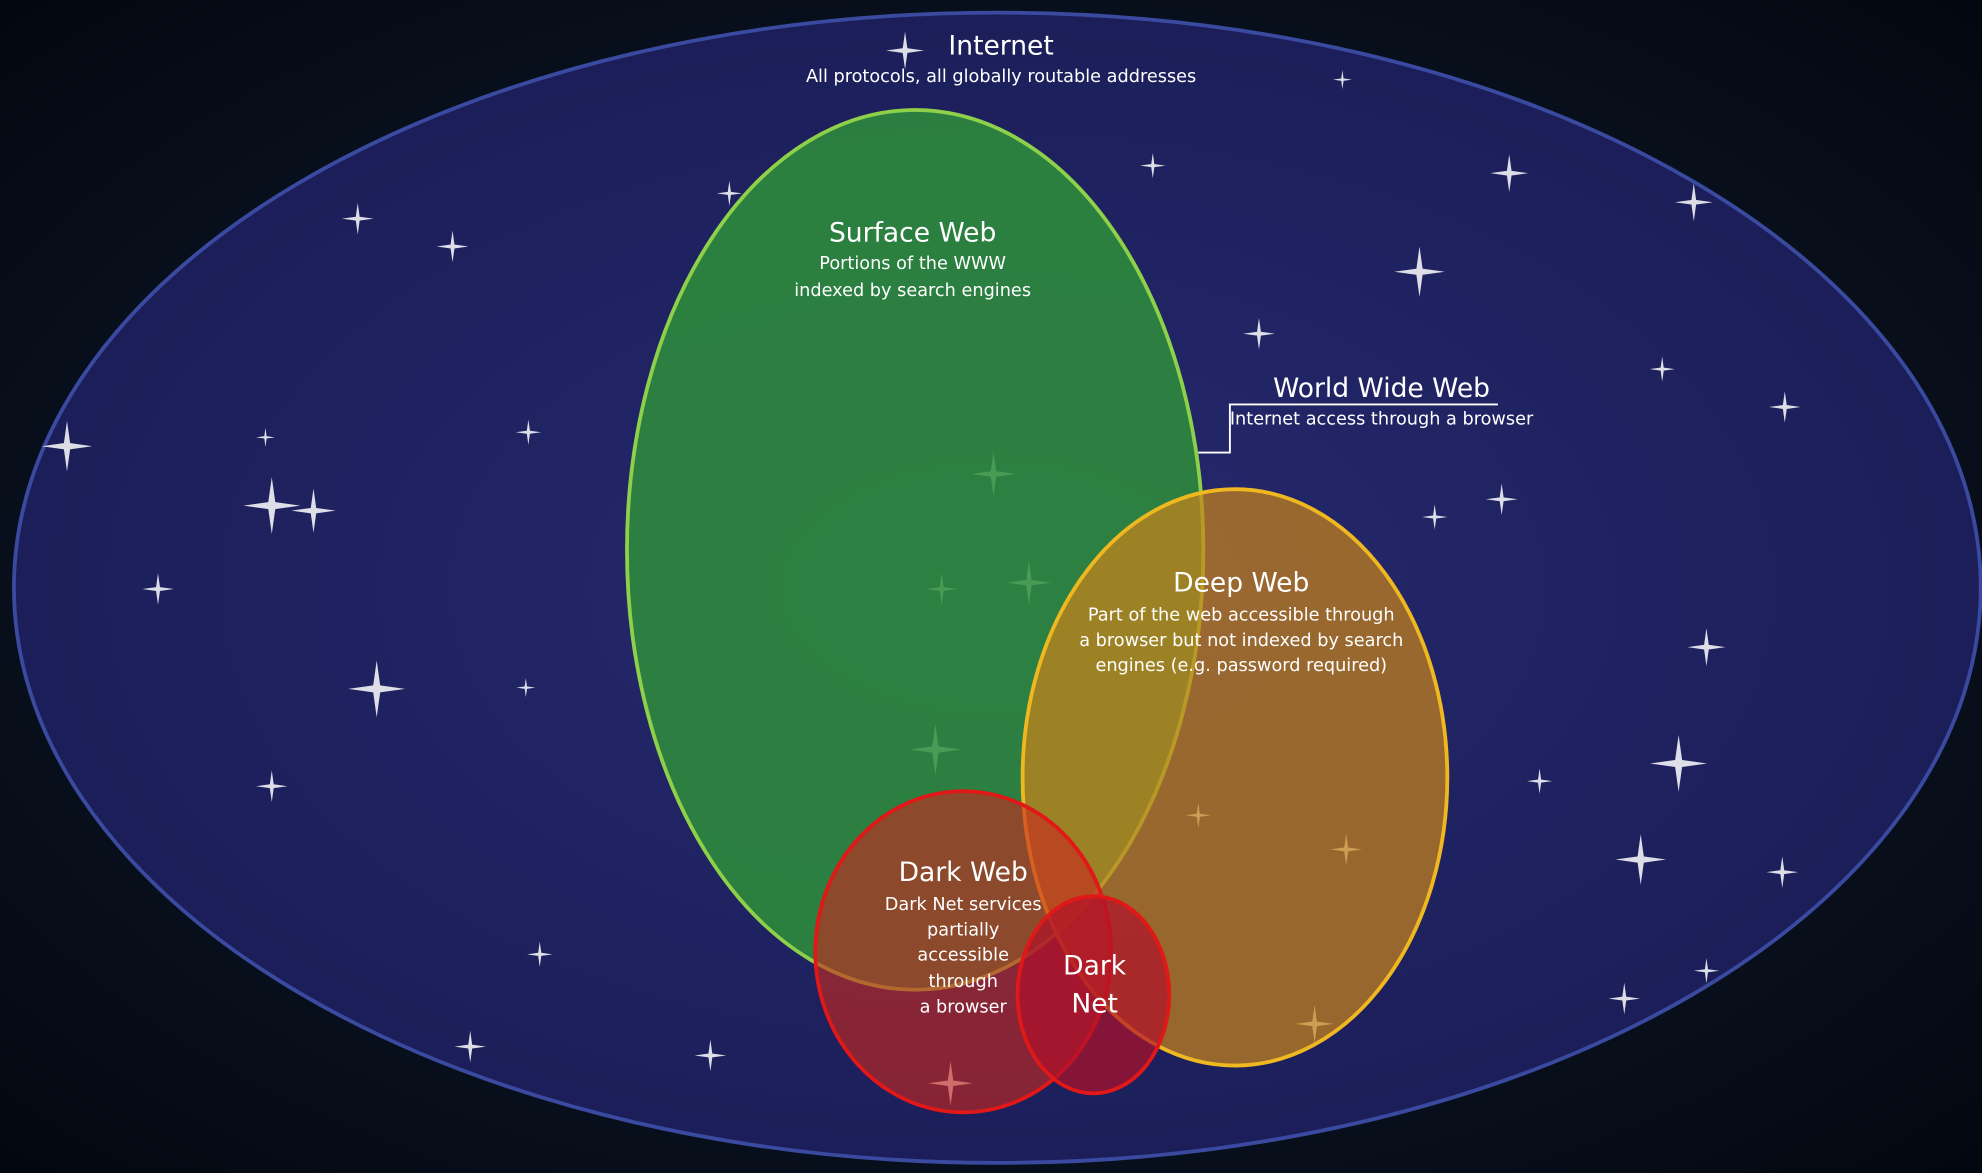  I want to click on www-callout, so click(1348, 428).